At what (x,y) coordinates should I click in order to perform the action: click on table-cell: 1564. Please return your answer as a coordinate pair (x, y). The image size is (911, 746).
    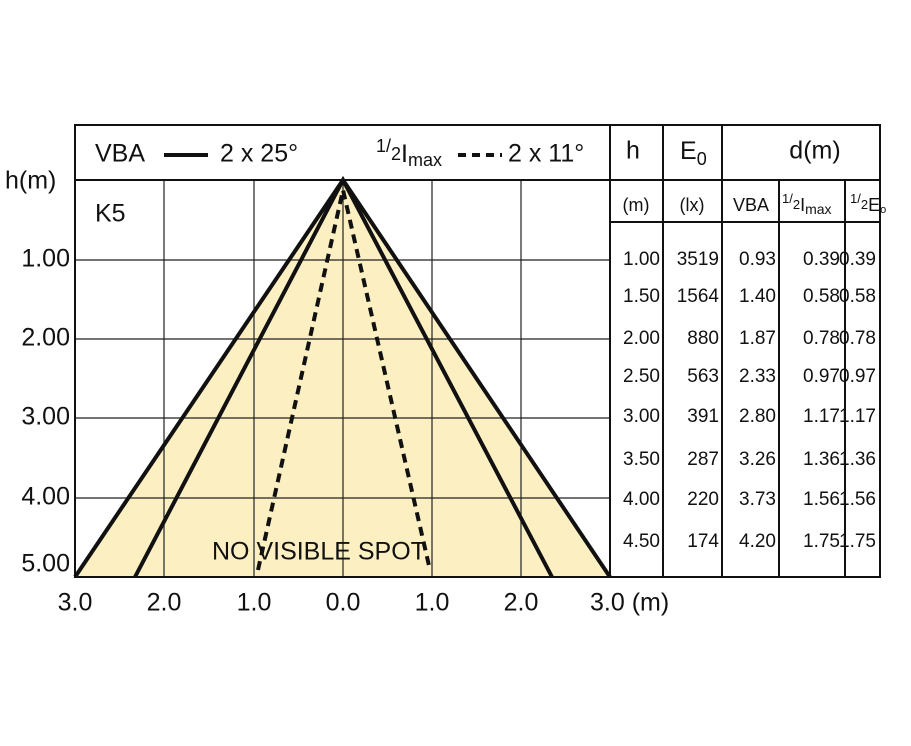
    Looking at the image, I should click on (698, 296).